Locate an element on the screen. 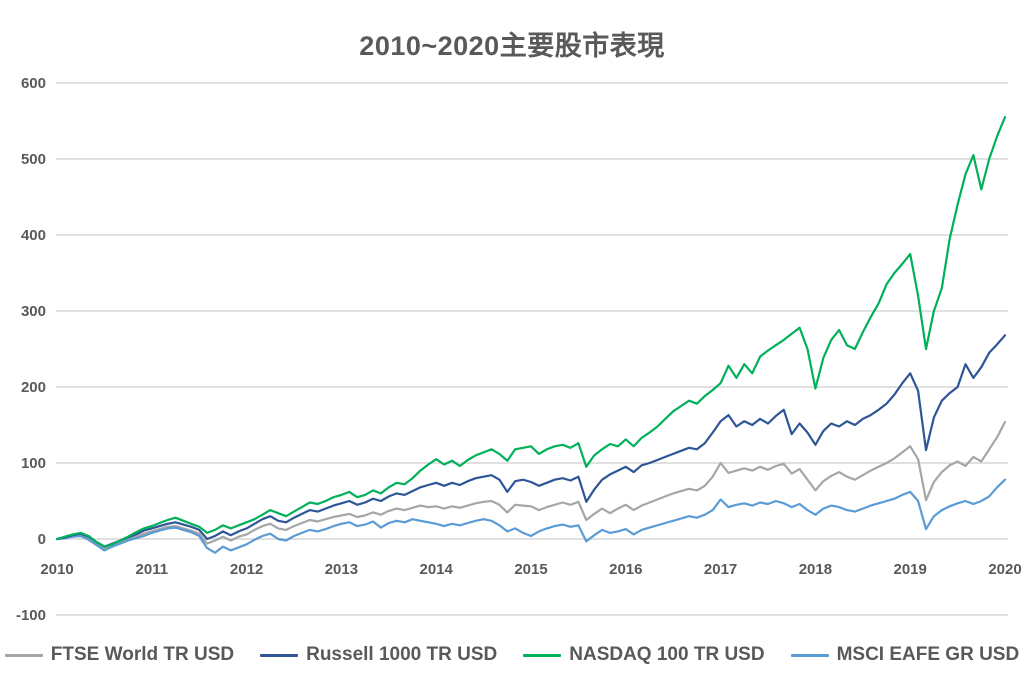 Image resolution: width=1024 pixels, height=682 pixels. y-axis-label--100: -100 is located at coordinates (31, 615).